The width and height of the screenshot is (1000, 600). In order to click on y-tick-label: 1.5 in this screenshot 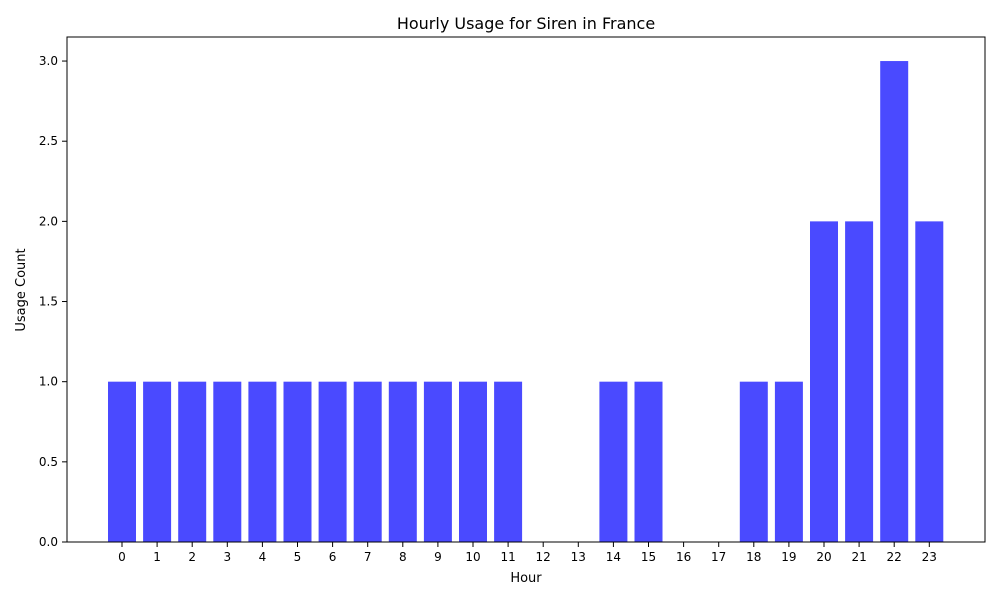, I will do `click(48, 302)`.